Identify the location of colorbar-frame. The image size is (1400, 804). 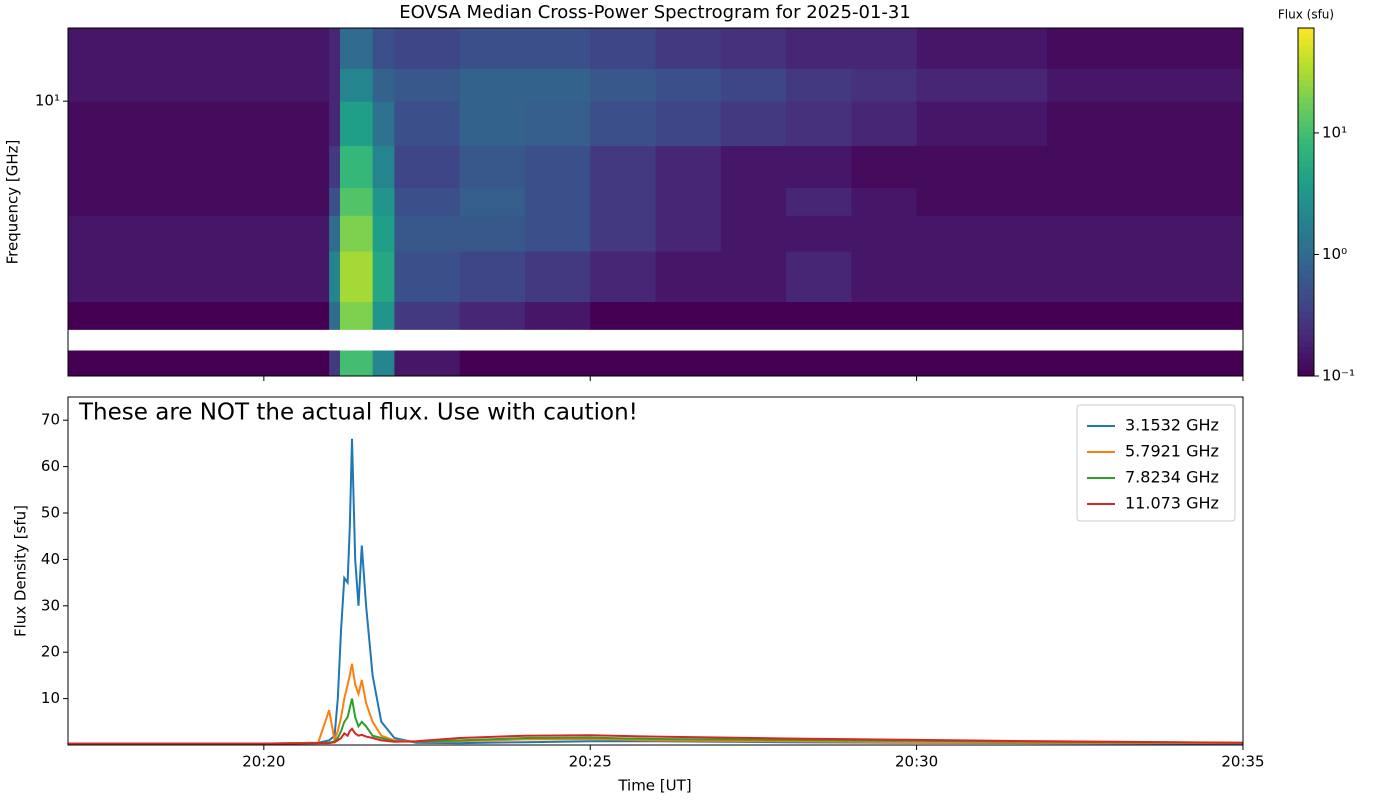
(1306, 202).